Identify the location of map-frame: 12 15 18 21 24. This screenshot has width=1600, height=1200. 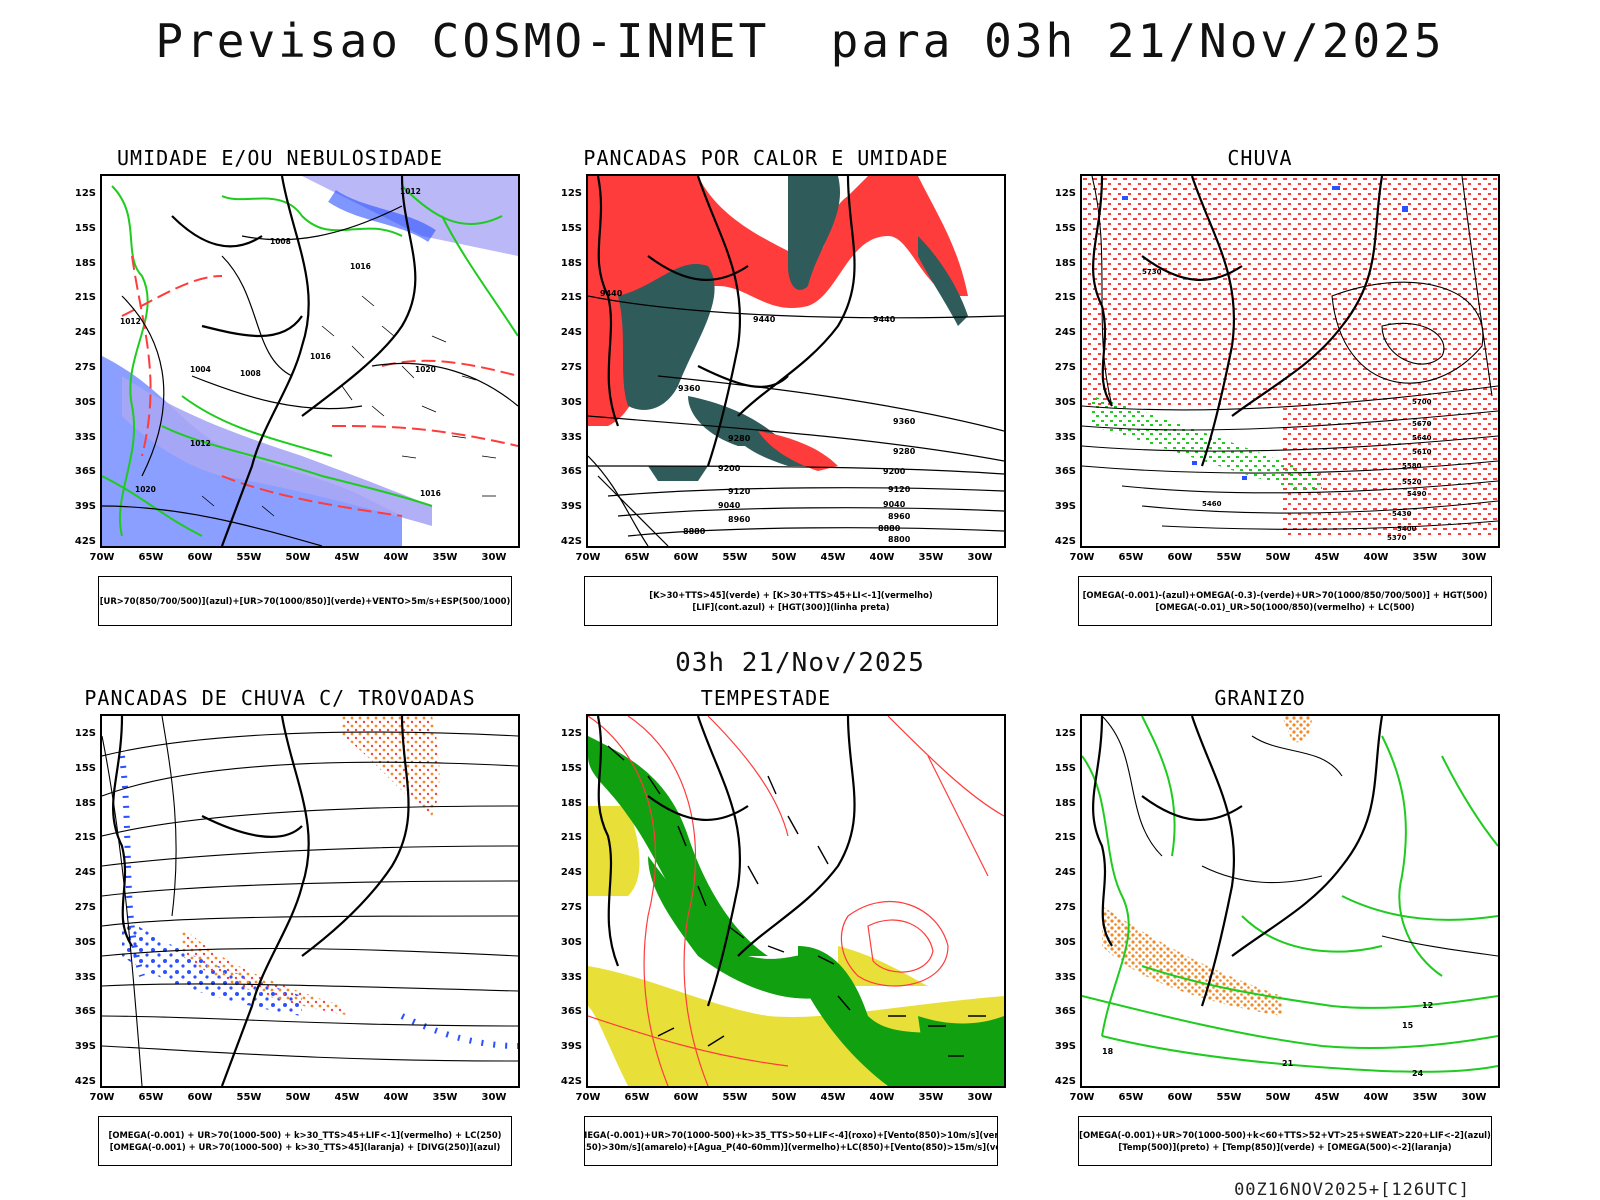
(1290, 901).